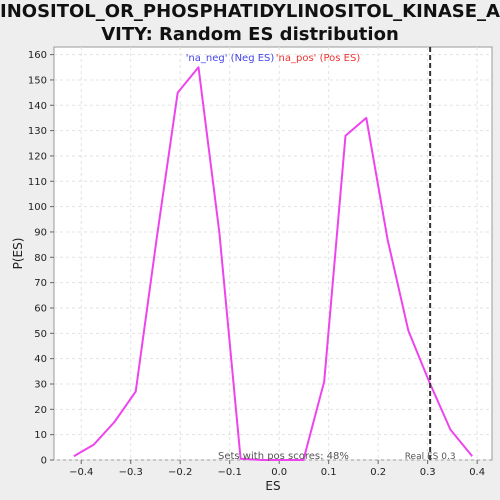  I want to click on y-tick-label: 140, so click(37, 106).